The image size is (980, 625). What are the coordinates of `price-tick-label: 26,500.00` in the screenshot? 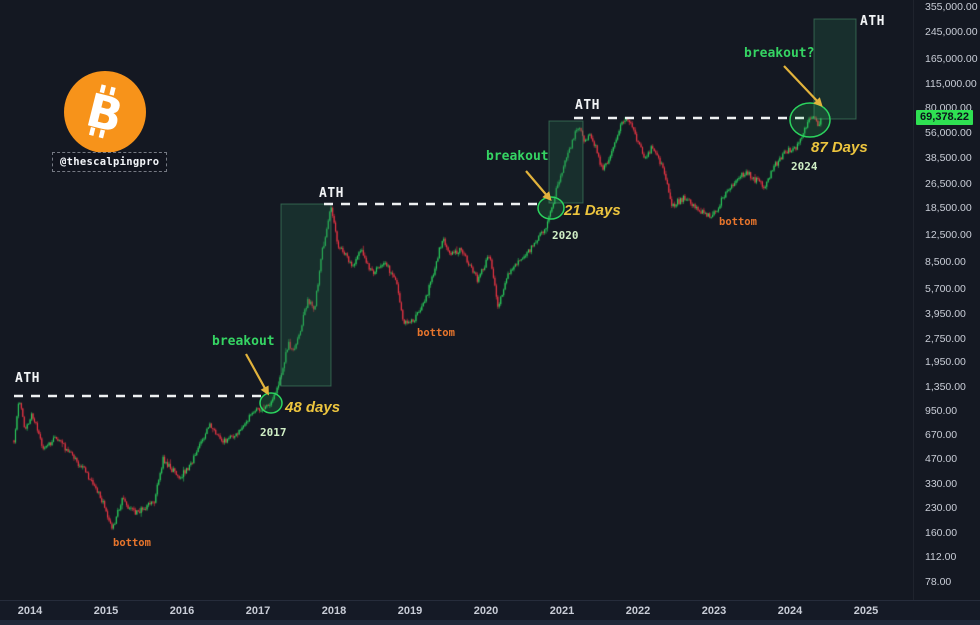 It's located at (948, 183).